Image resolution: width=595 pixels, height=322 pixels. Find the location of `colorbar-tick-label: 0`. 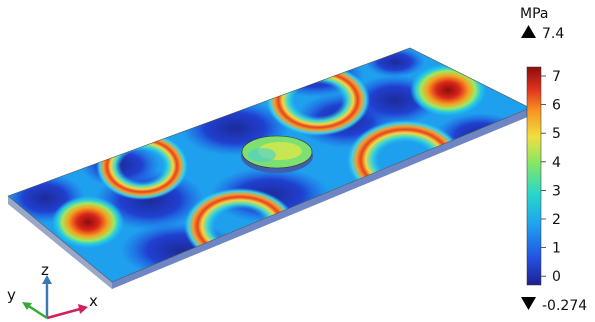

colorbar-tick-label: 0 is located at coordinates (556, 277).